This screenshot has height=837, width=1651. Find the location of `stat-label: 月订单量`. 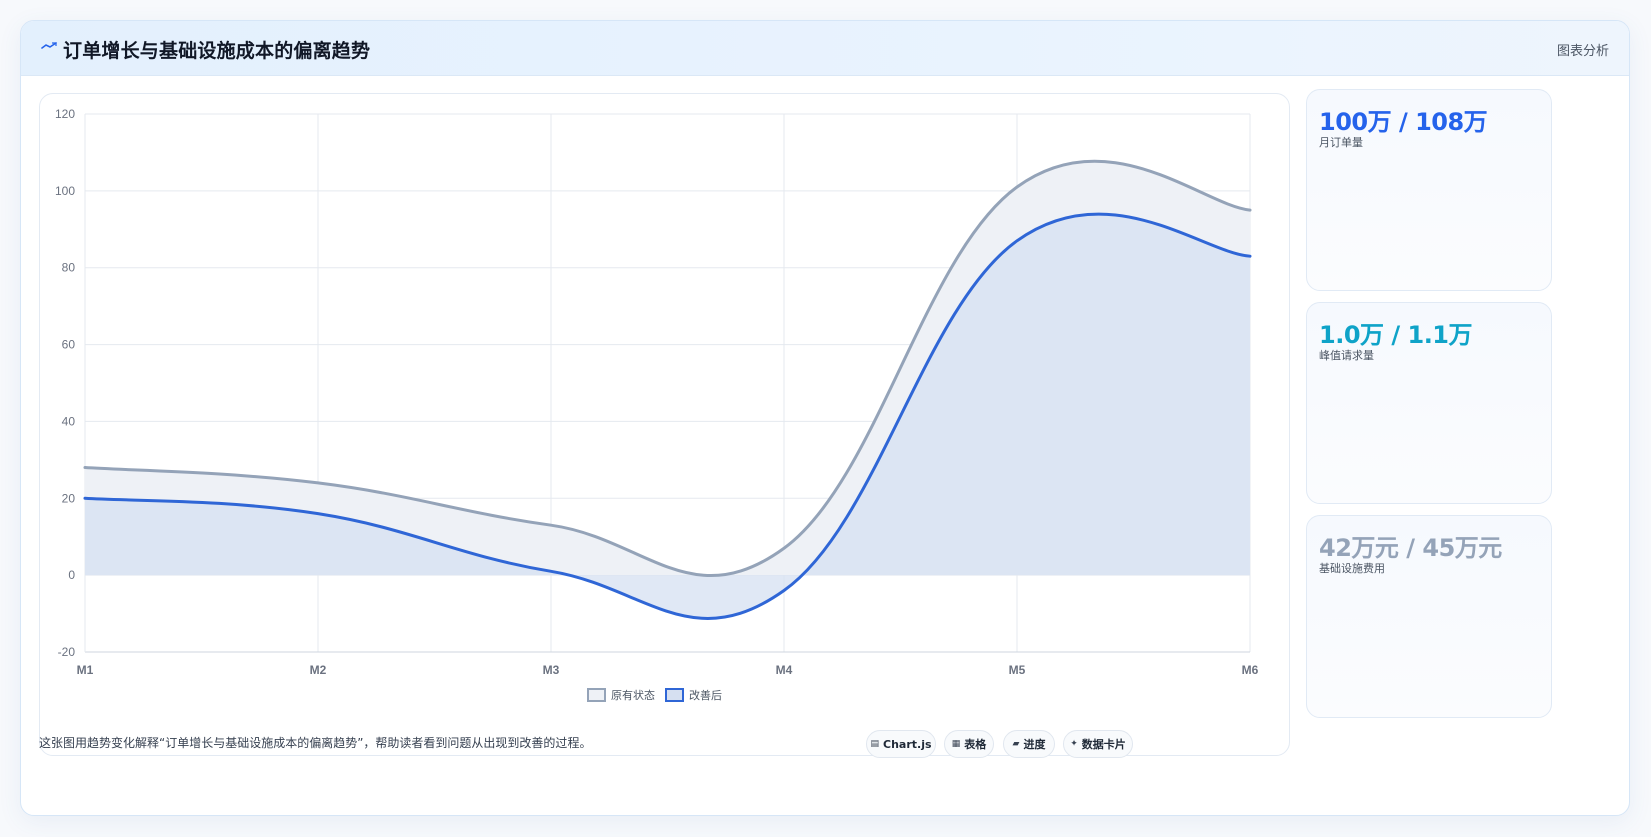

stat-label: 月订单量 is located at coordinates (1341, 142).